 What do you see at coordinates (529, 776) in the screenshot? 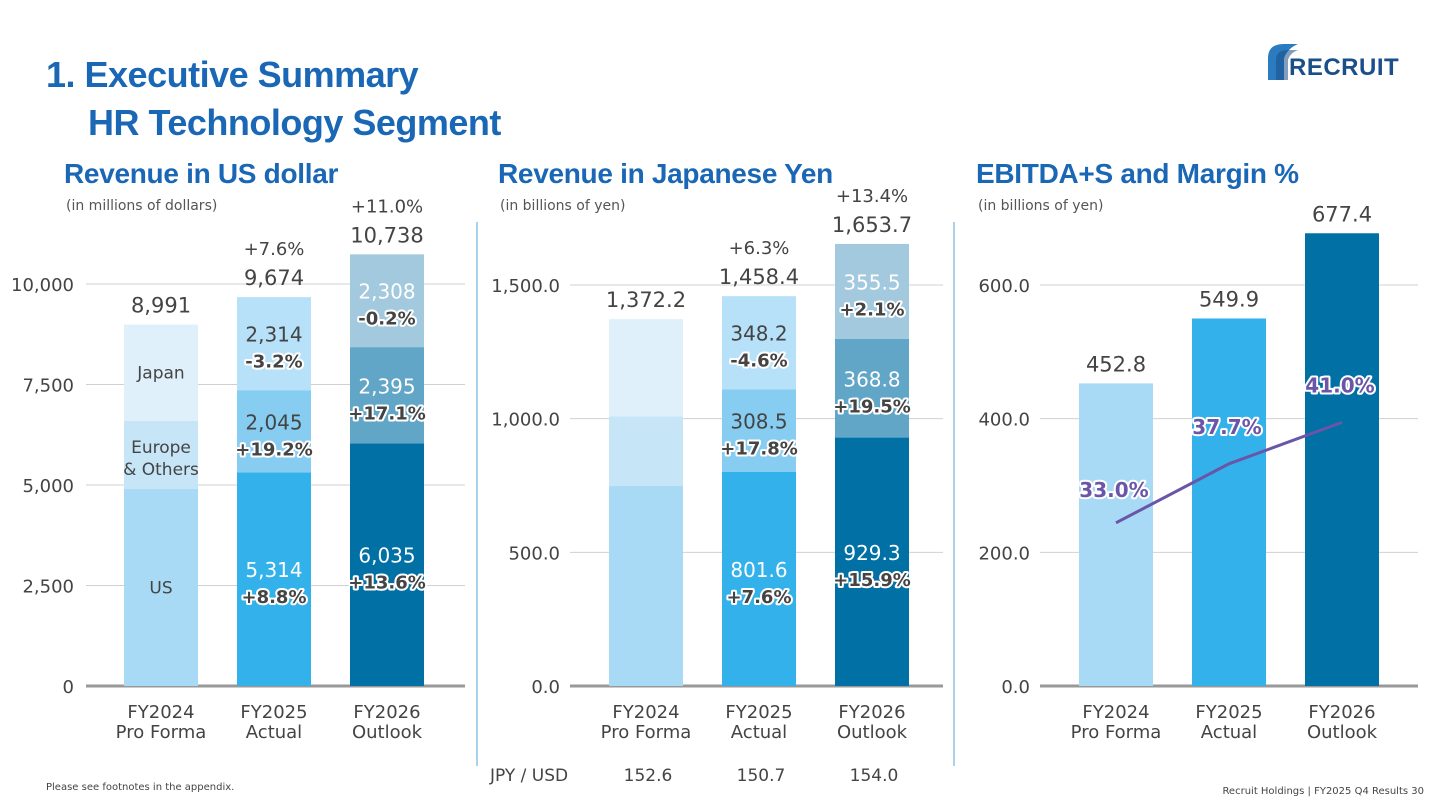
I see `fx-rate-label: JPY / USD` at bounding box center [529, 776].